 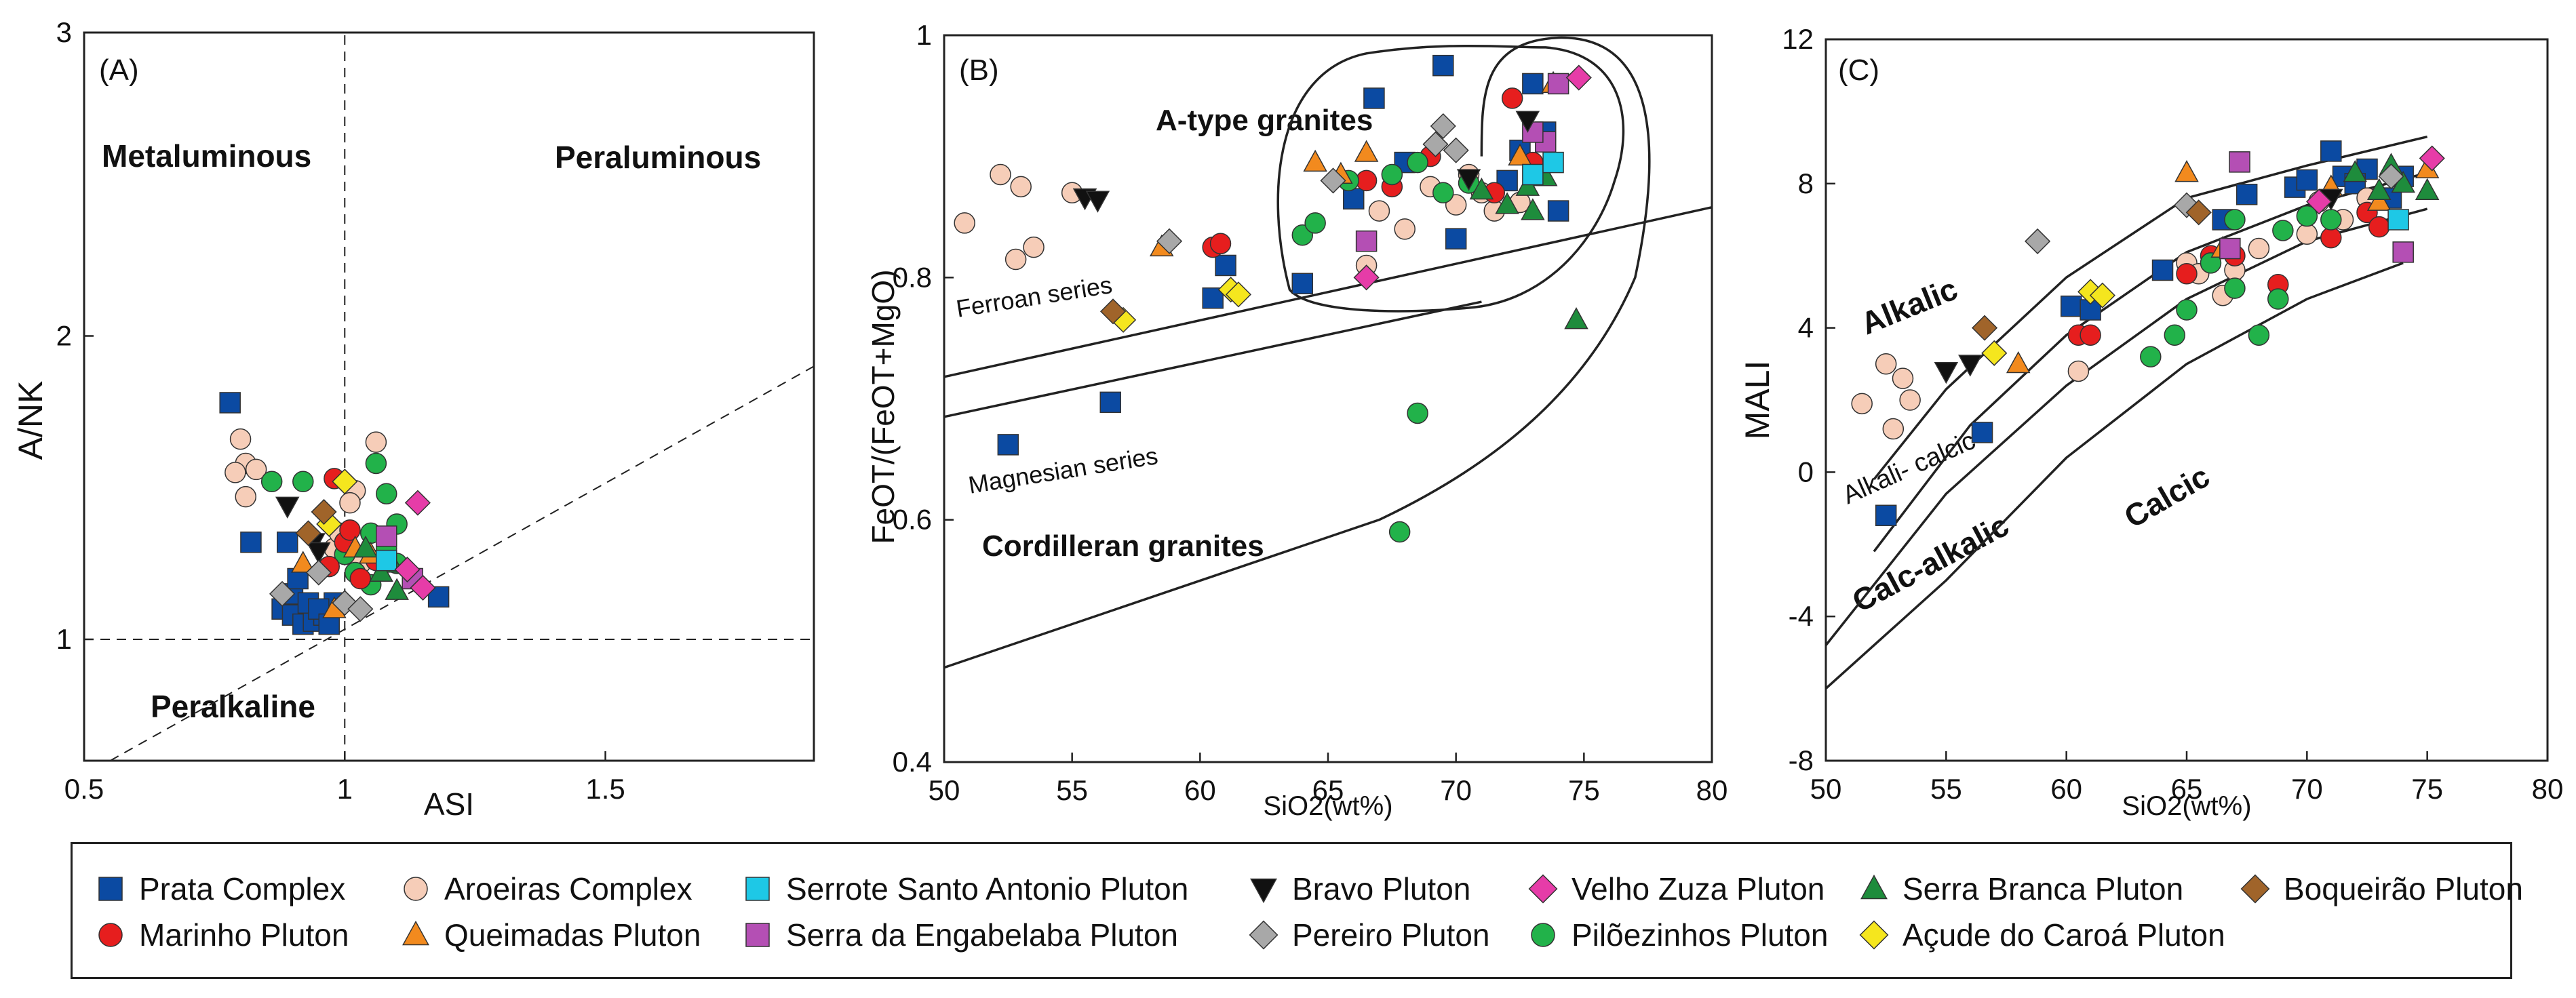 What do you see at coordinates (1806, 471) in the screenshot?
I see `y-tick-label: 0` at bounding box center [1806, 471].